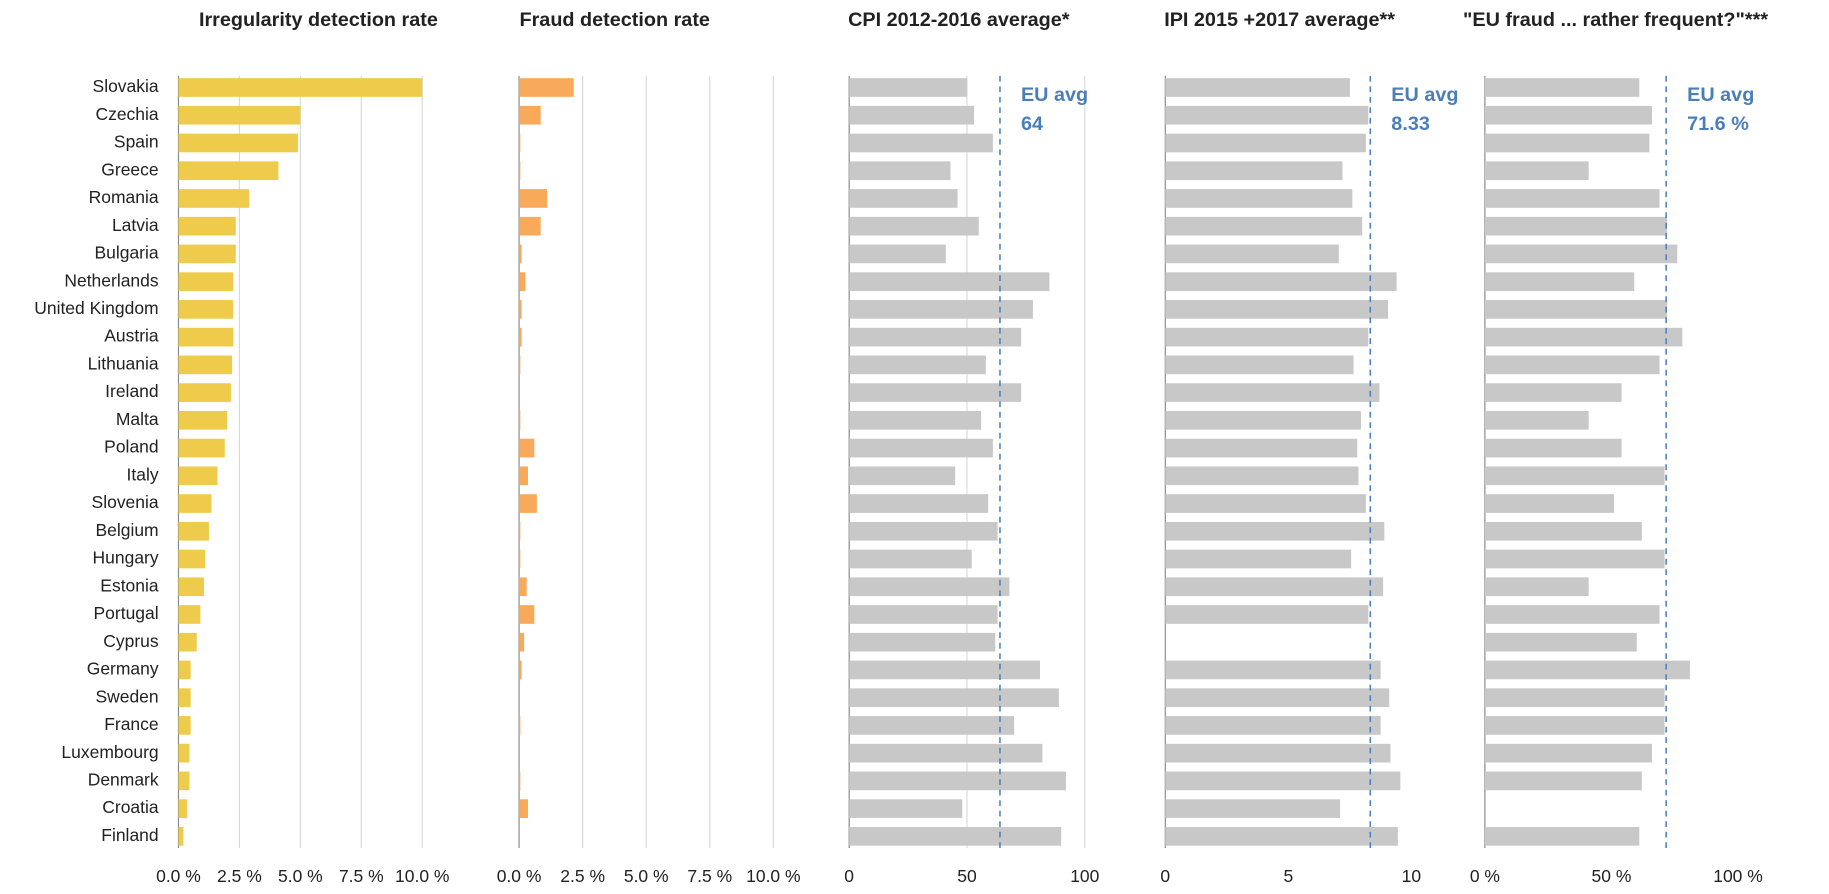 The image size is (1829, 894). What do you see at coordinates (1084, 876) in the screenshot?
I see `x-tick-label: 100` at bounding box center [1084, 876].